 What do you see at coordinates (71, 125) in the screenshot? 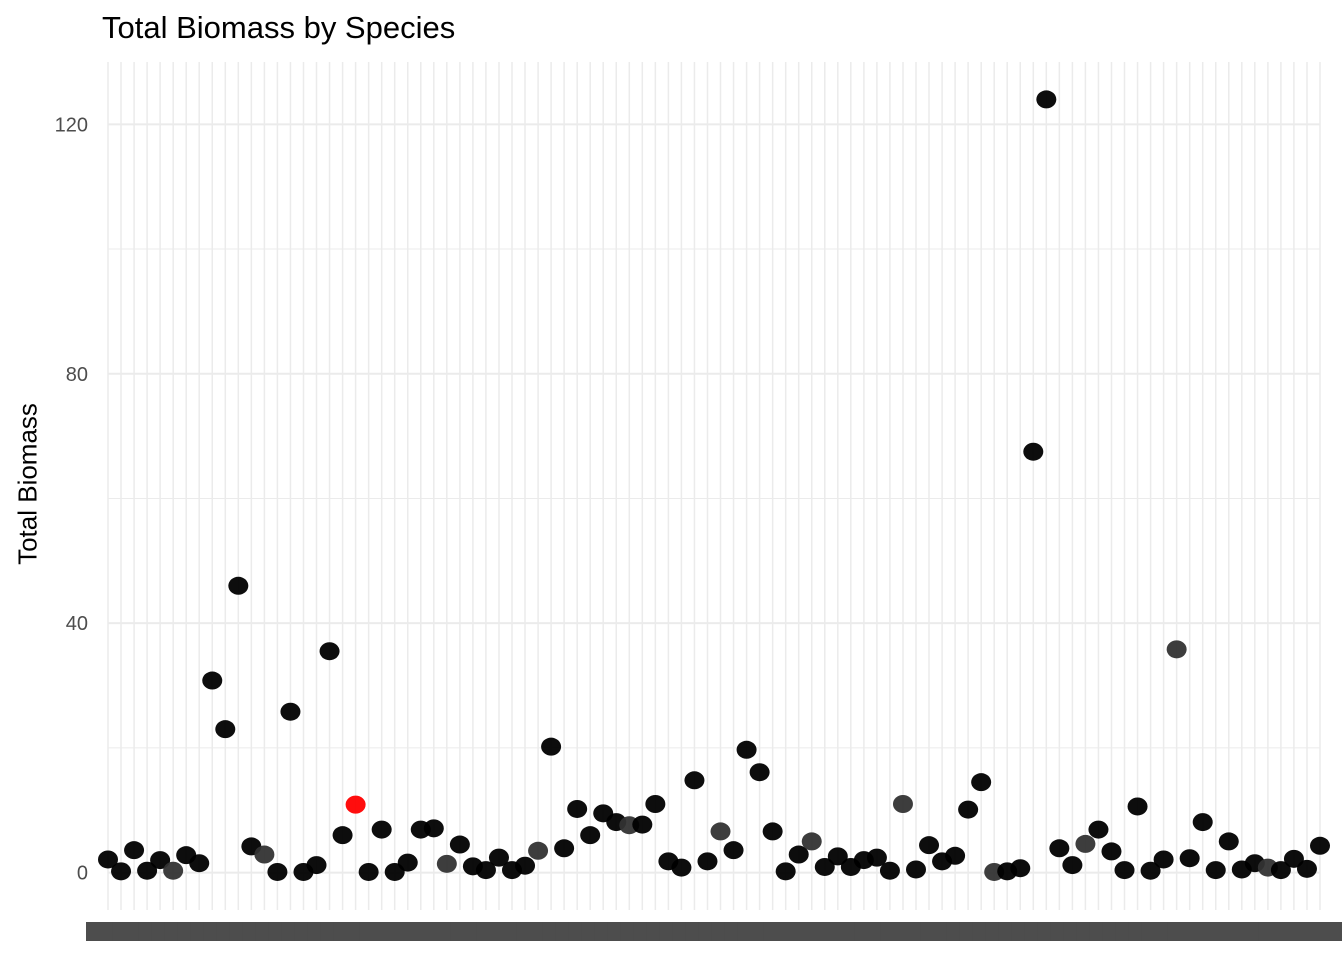
I see `y-tick-label: 120` at bounding box center [71, 125].